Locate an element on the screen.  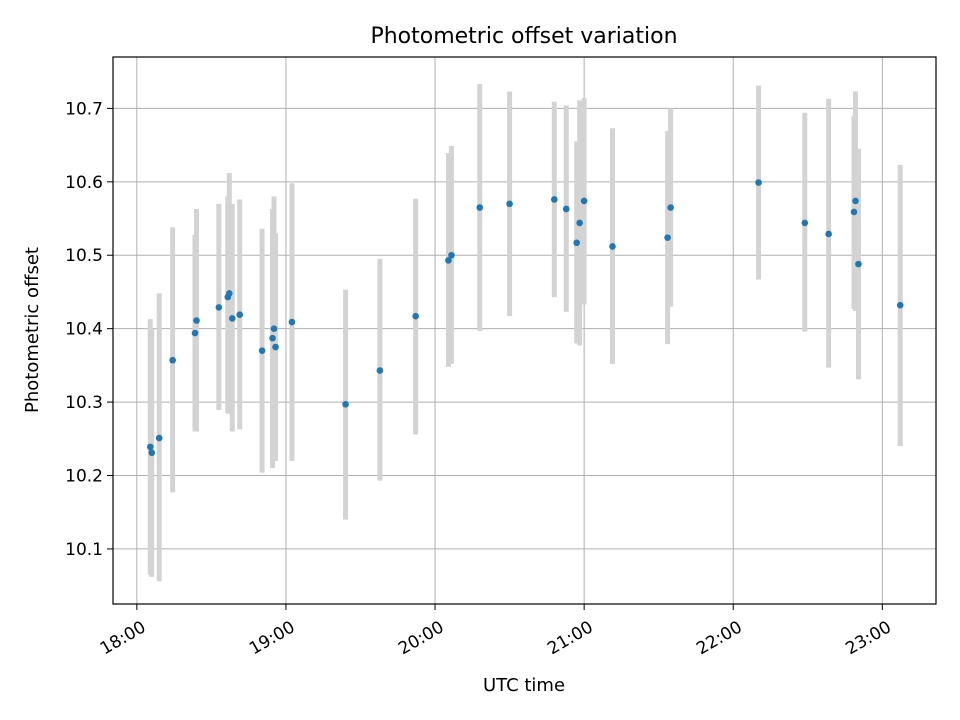
x-tick-label: 21:00 is located at coordinates (570, 638).